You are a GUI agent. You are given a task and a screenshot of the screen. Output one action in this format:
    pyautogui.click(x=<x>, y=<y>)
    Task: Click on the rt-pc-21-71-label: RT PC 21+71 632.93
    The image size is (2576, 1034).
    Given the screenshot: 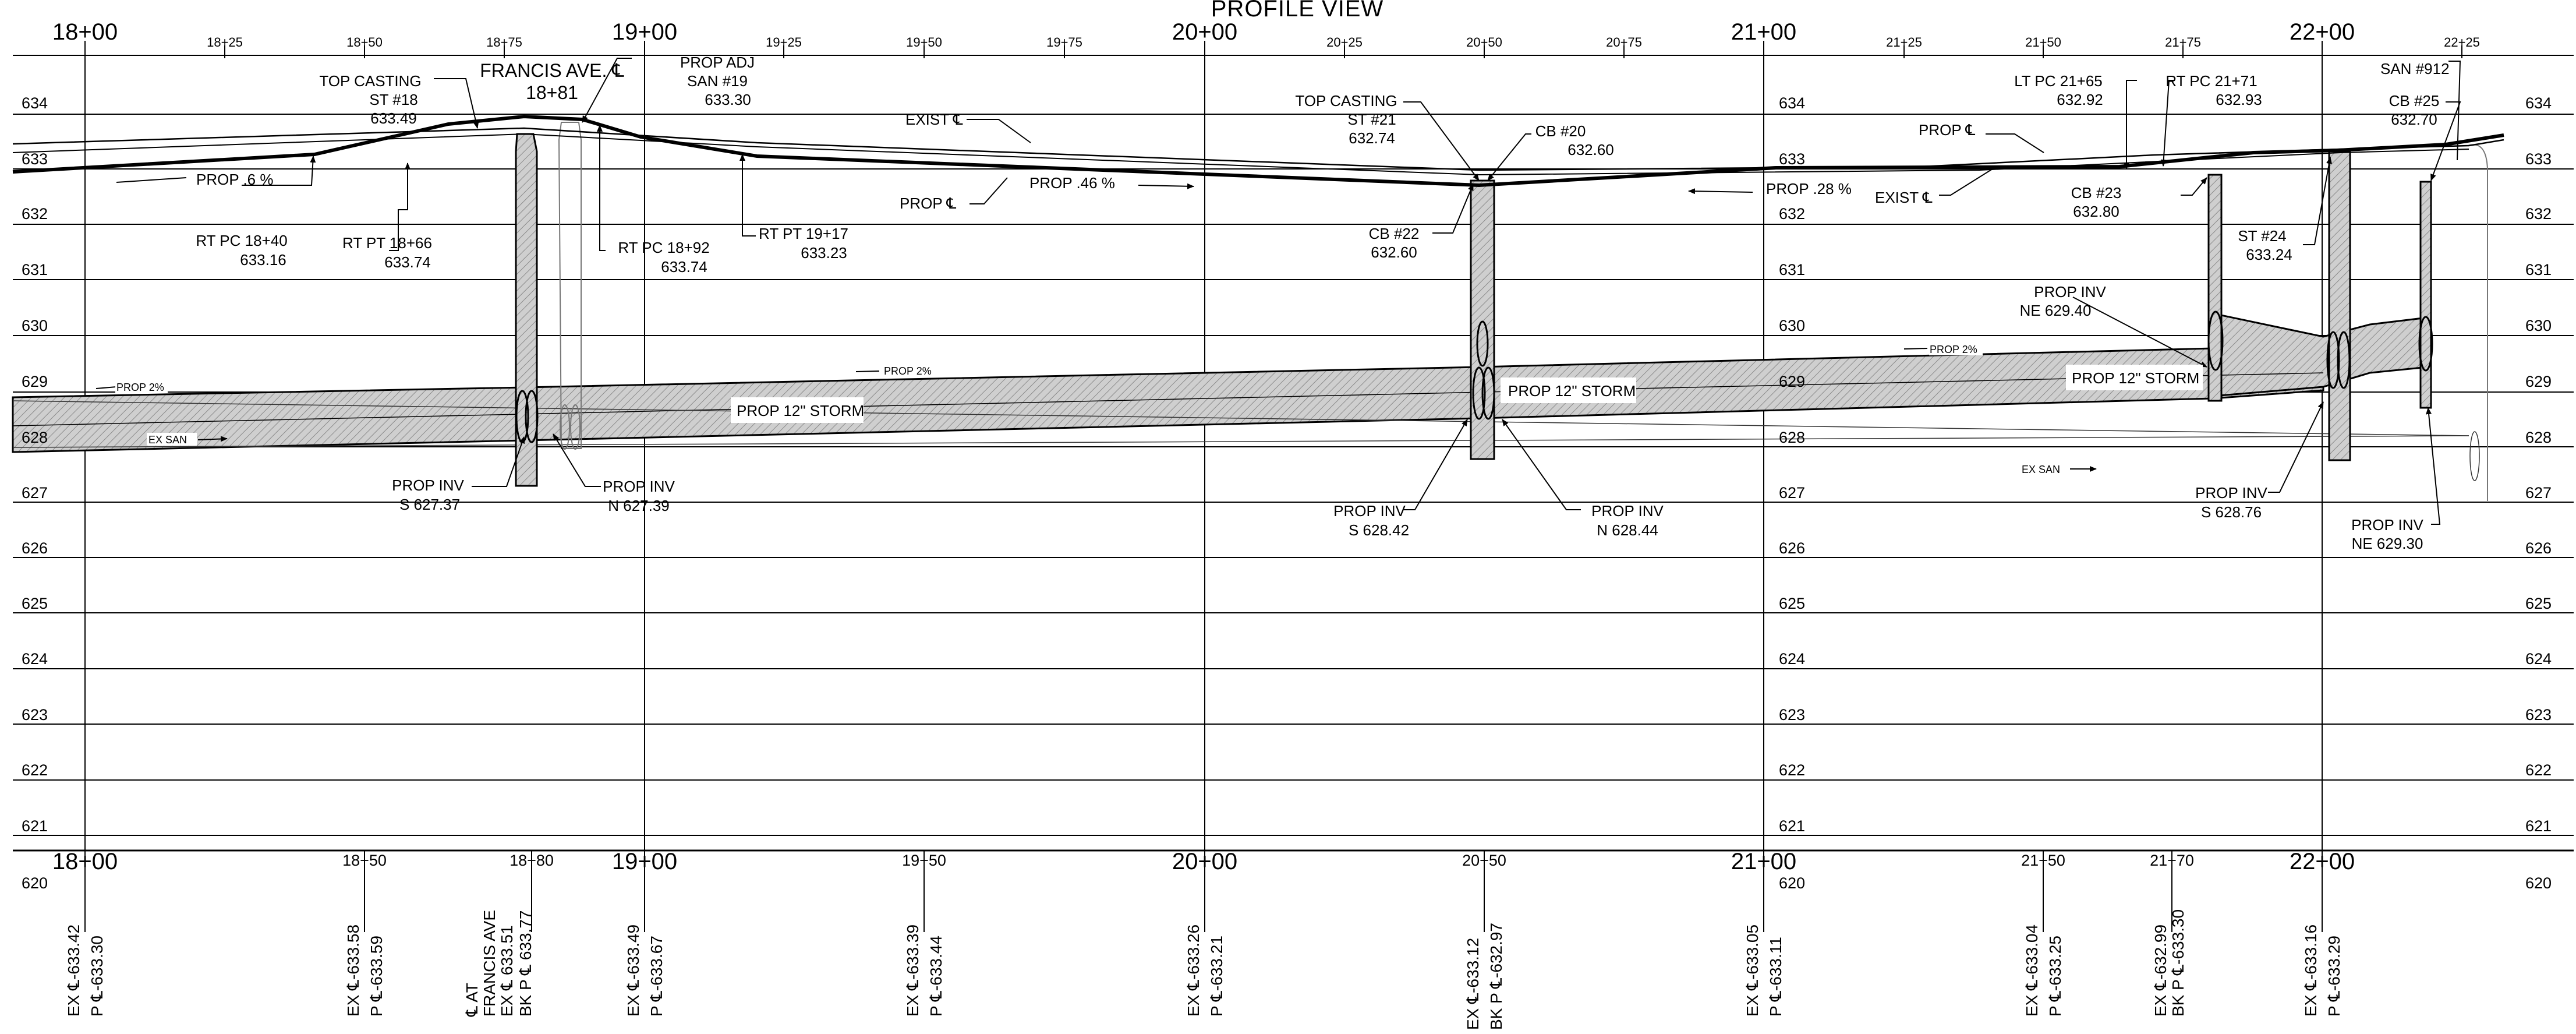 What is the action you would take?
    pyautogui.click(x=2213, y=90)
    